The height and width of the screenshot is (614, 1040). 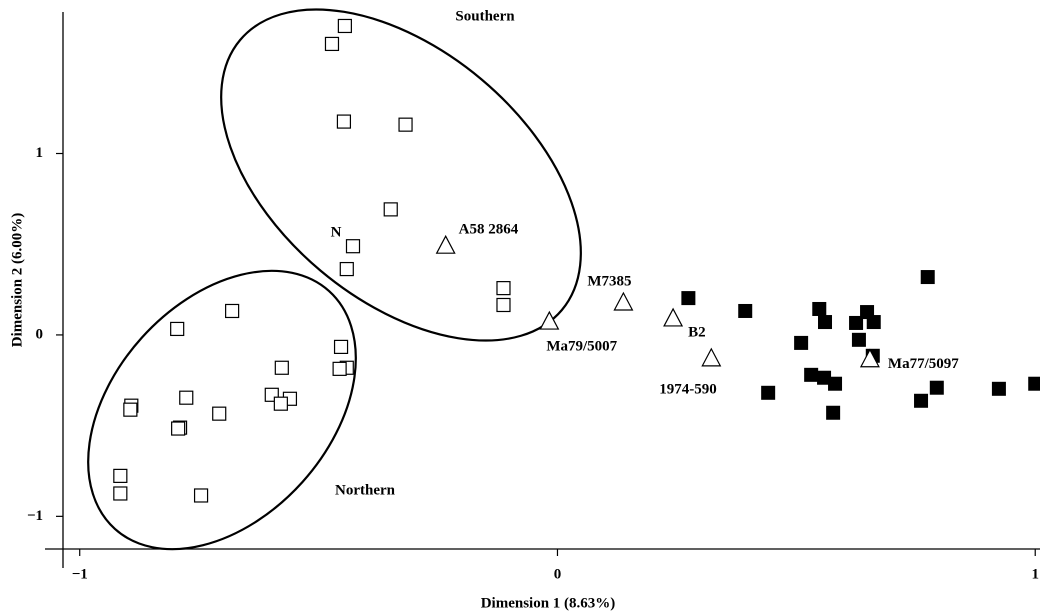 What do you see at coordinates (17, 280) in the screenshot?
I see `y-axis-label: Dimension 2 (6.00%)` at bounding box center [17, 280].